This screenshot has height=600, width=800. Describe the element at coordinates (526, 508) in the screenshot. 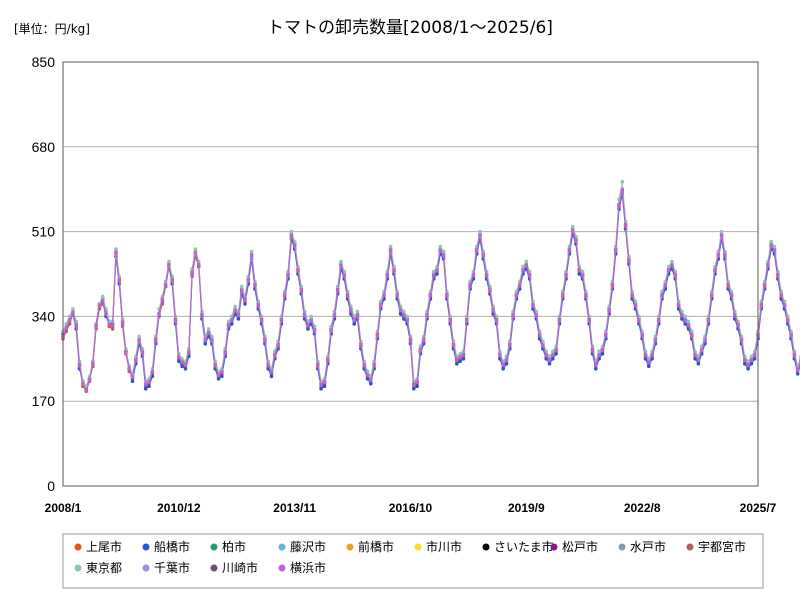

I see `x-tick-label: 2019/9` at that location.